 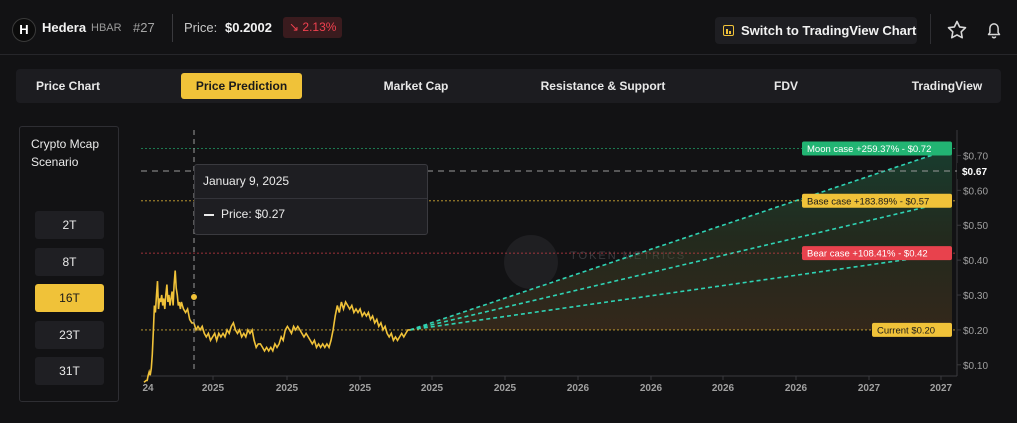 What do you see at coordinates (201, 27) in the screenshot?
I see `price-label: Price:` at bounding box center [201, 27].